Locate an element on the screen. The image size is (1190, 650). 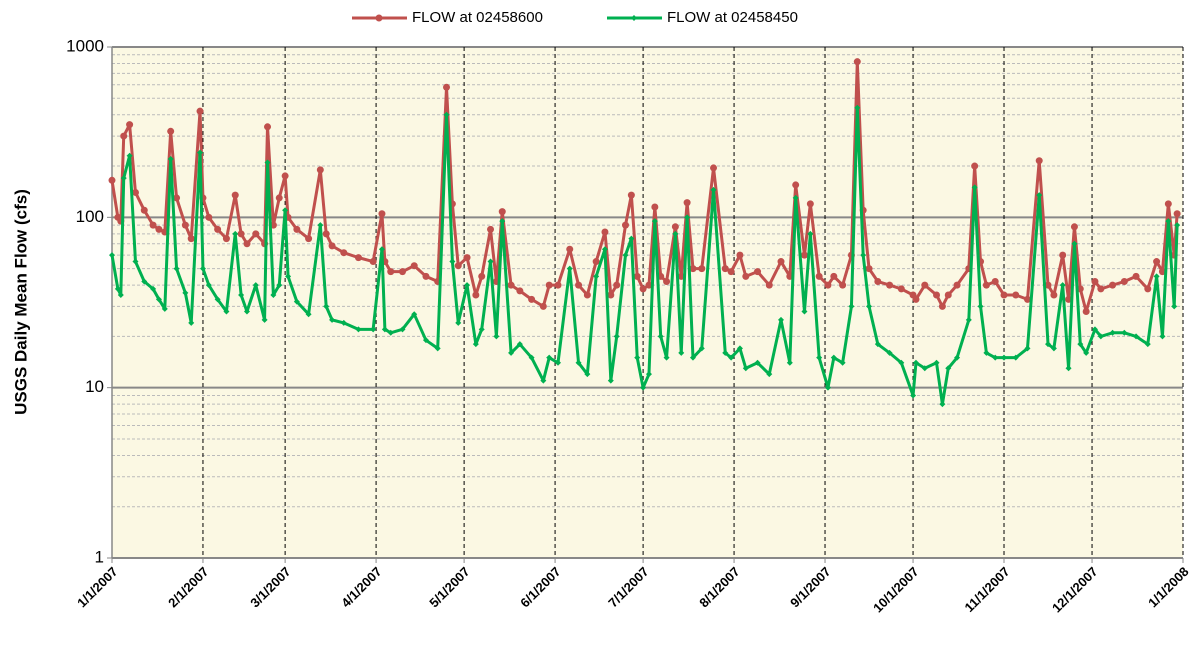
y-tick-label: 10 is located at coordinates (94, 386).